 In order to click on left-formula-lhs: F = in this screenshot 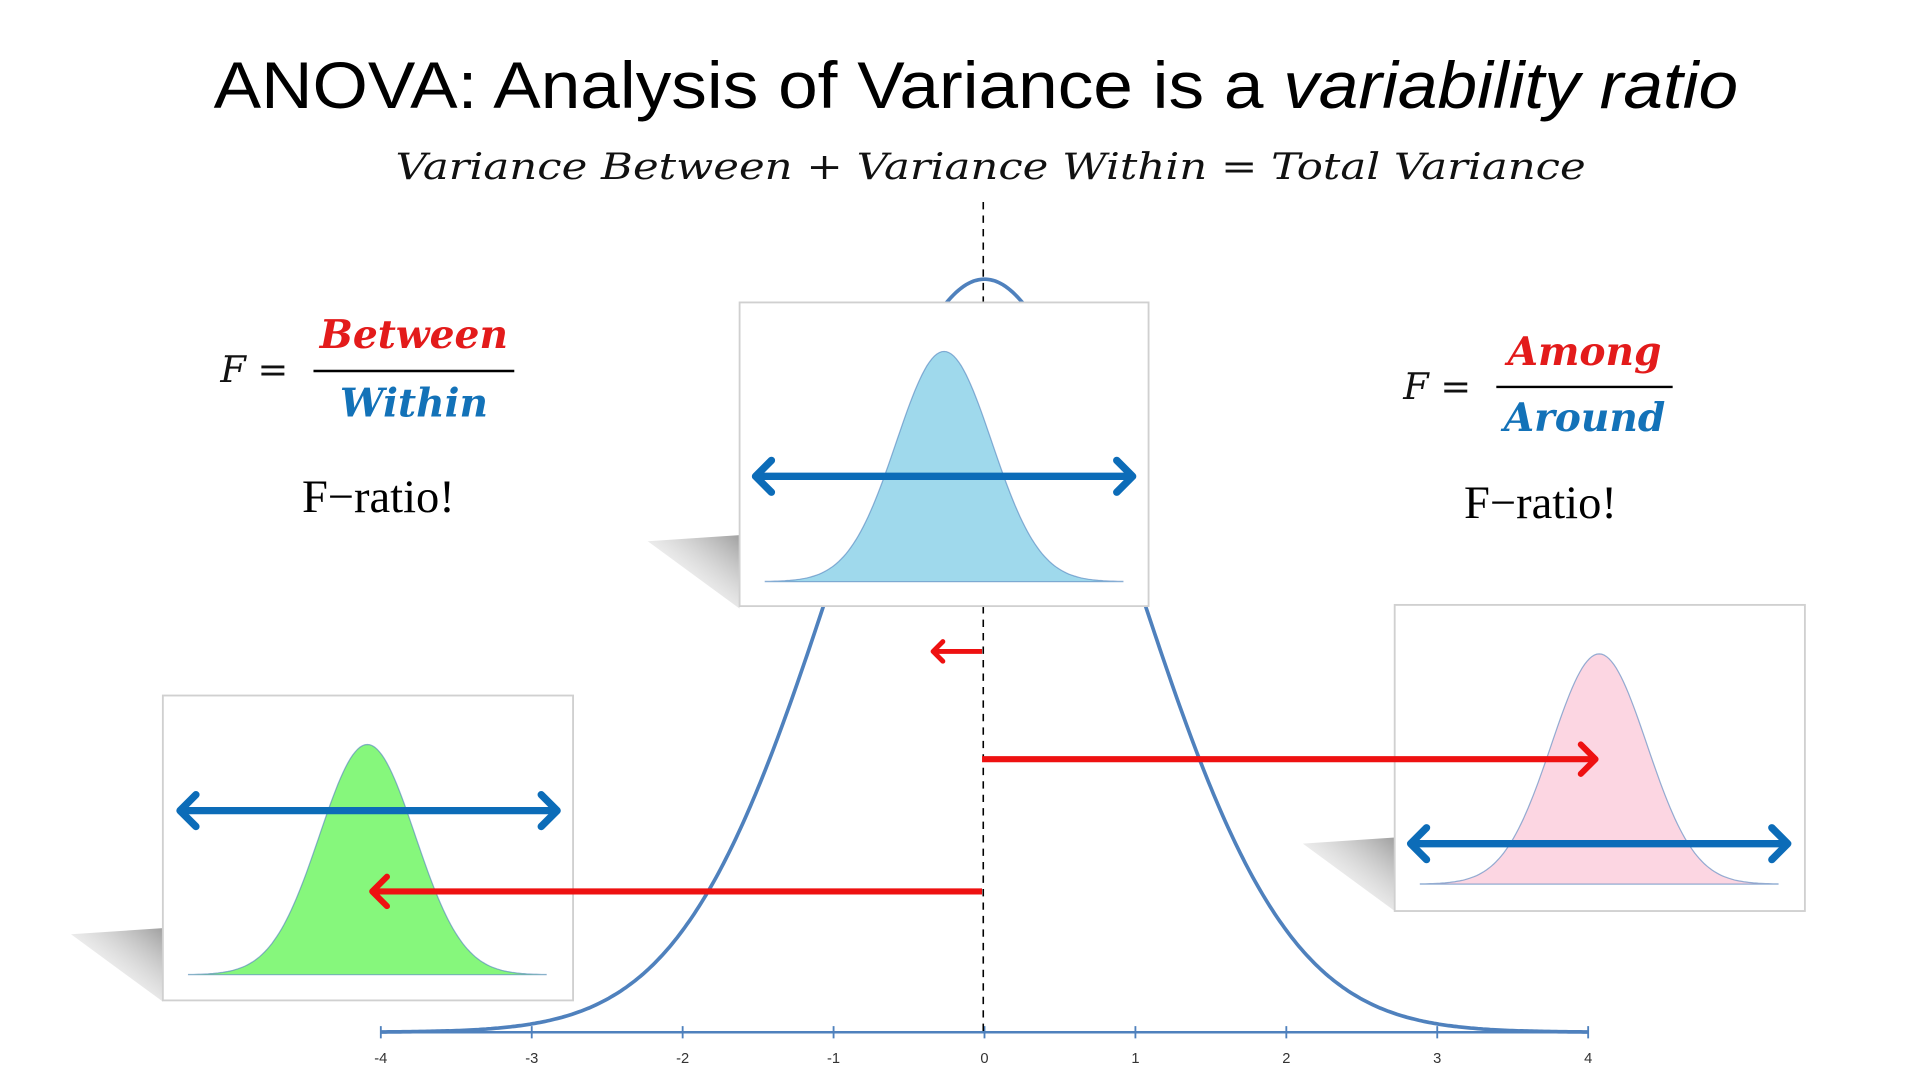, I will do `click(253, 369)`.